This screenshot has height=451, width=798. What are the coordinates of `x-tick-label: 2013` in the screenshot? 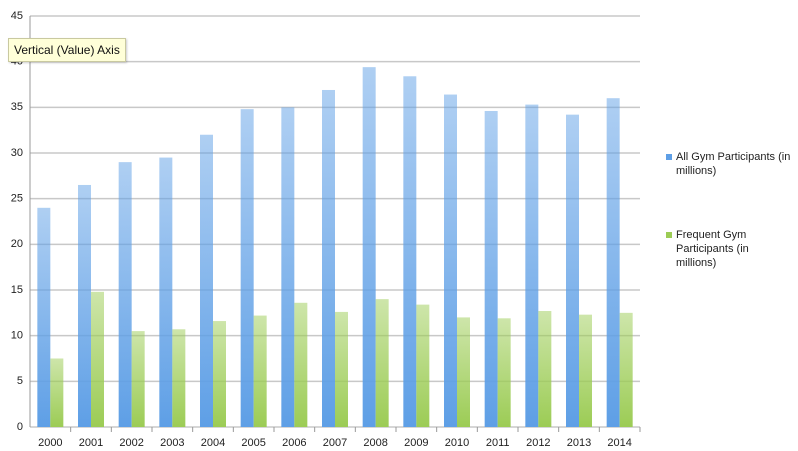 It's located at (579, 443).